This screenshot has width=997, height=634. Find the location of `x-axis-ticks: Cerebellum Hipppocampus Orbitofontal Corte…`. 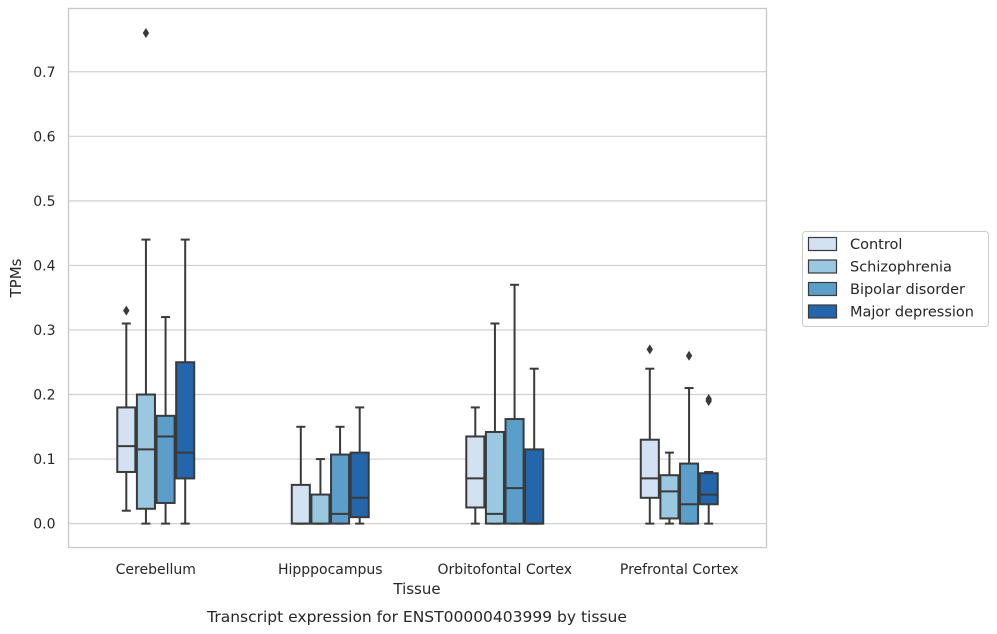

x-axis-ticks: Cerebellum Hipppocampus Orbitofontal Corte… is located at coordinates (427, 570).